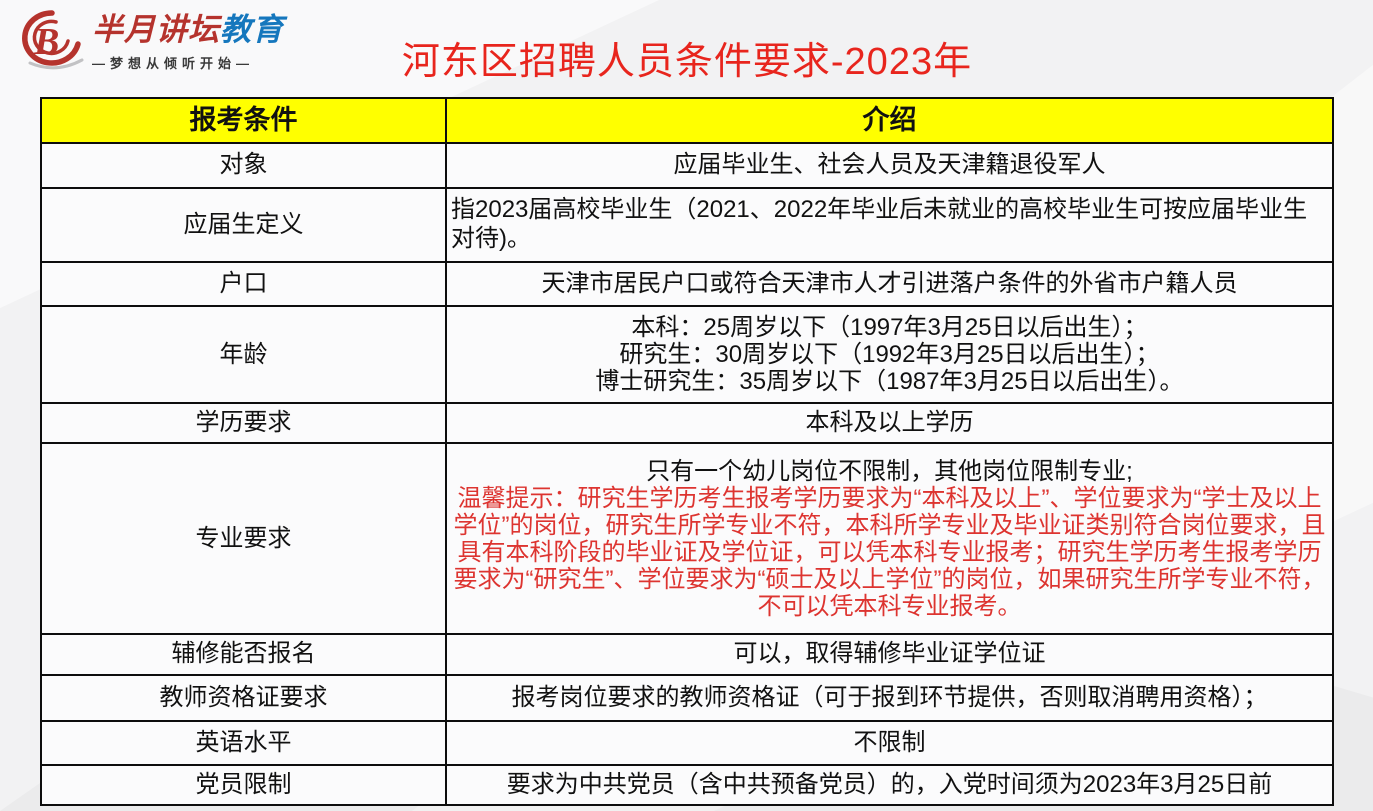 The width and height of the screenshot is (1373, 811). I want to click on table-row: 教师资格证要求 报考岗位要求的教师资格证（可于报到环节提供，否则取消聘用资格）；, so click(687, 698).